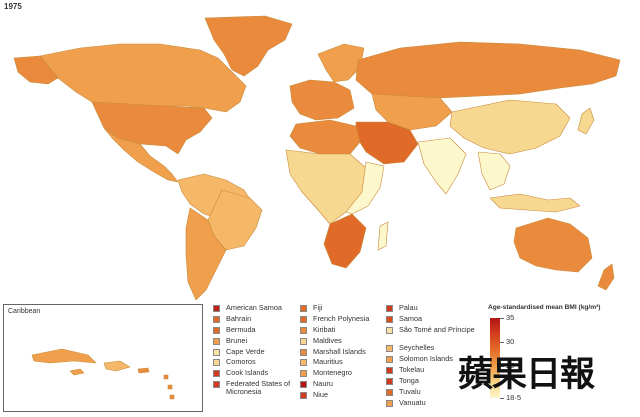  Describe the element at coordinates (24, 311) in the screenshot. I see `caribbean-inset-title: Caribbean` at that location.